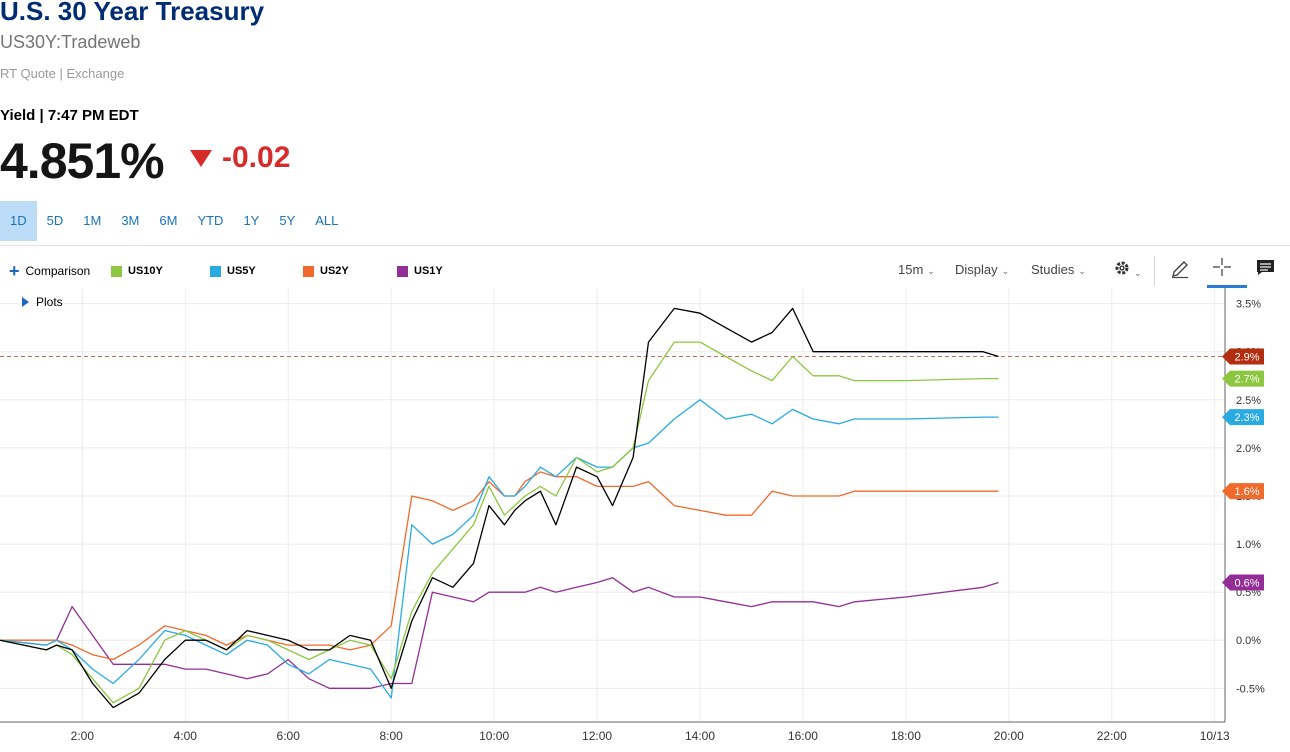 Image resolution: width=1290 pixels, height=752 pixels. Describe the element at coordinates (92, 220) in the screenshot. I see `range-button-1m: 1M` at that location.